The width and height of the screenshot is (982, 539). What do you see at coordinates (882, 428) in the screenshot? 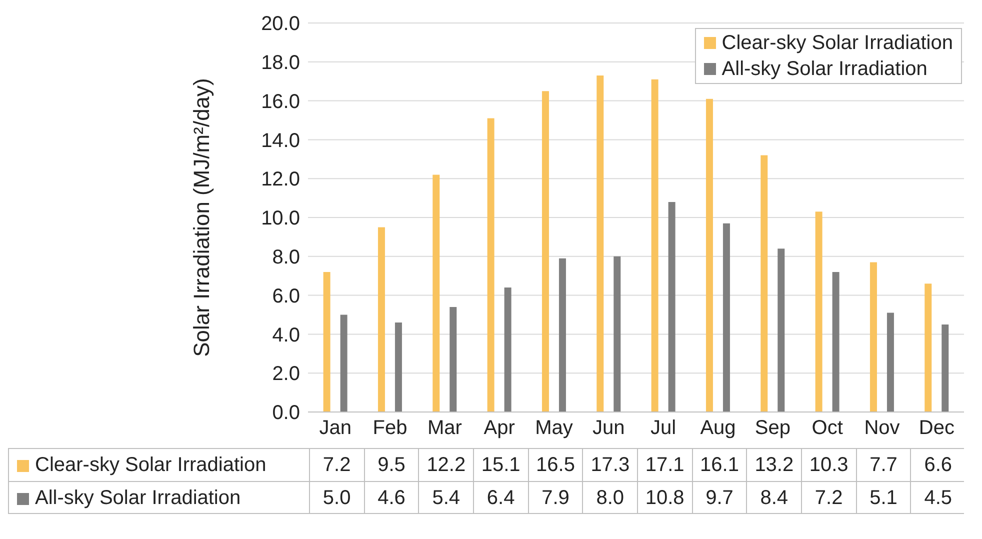
I see `x-tick-label: Nov` at bounding box center [882, 428].